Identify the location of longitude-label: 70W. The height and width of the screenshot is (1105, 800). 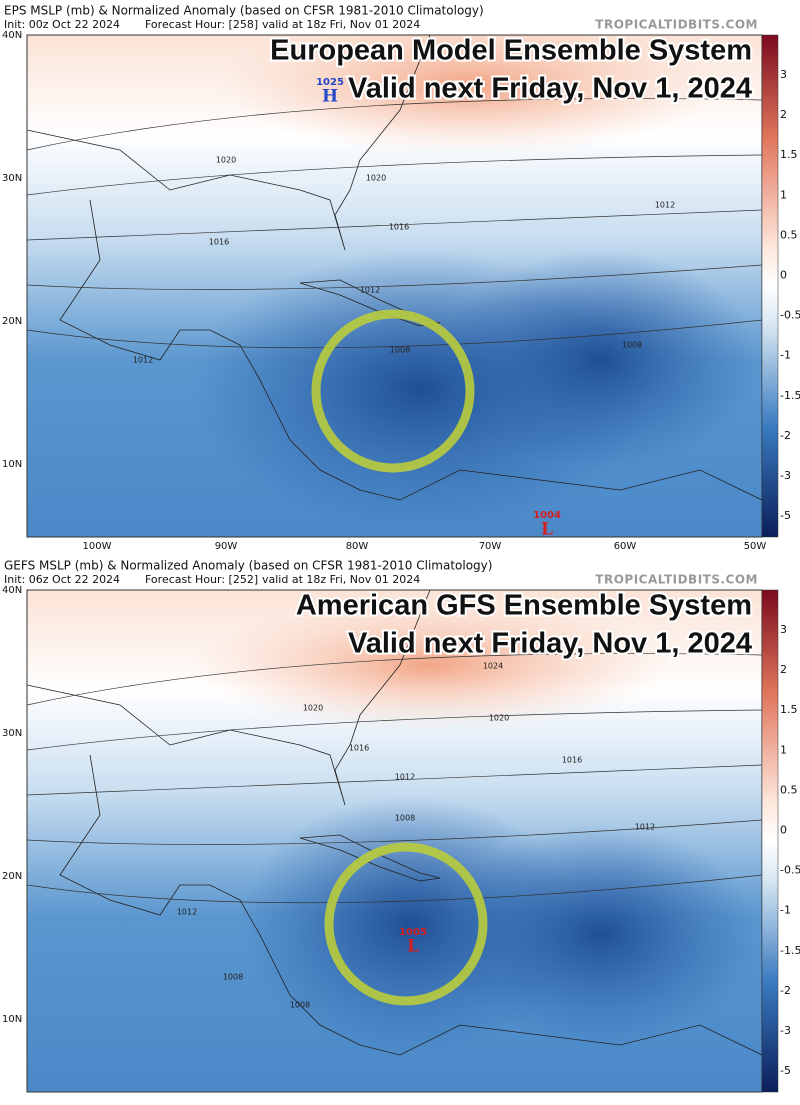
(490, 546).